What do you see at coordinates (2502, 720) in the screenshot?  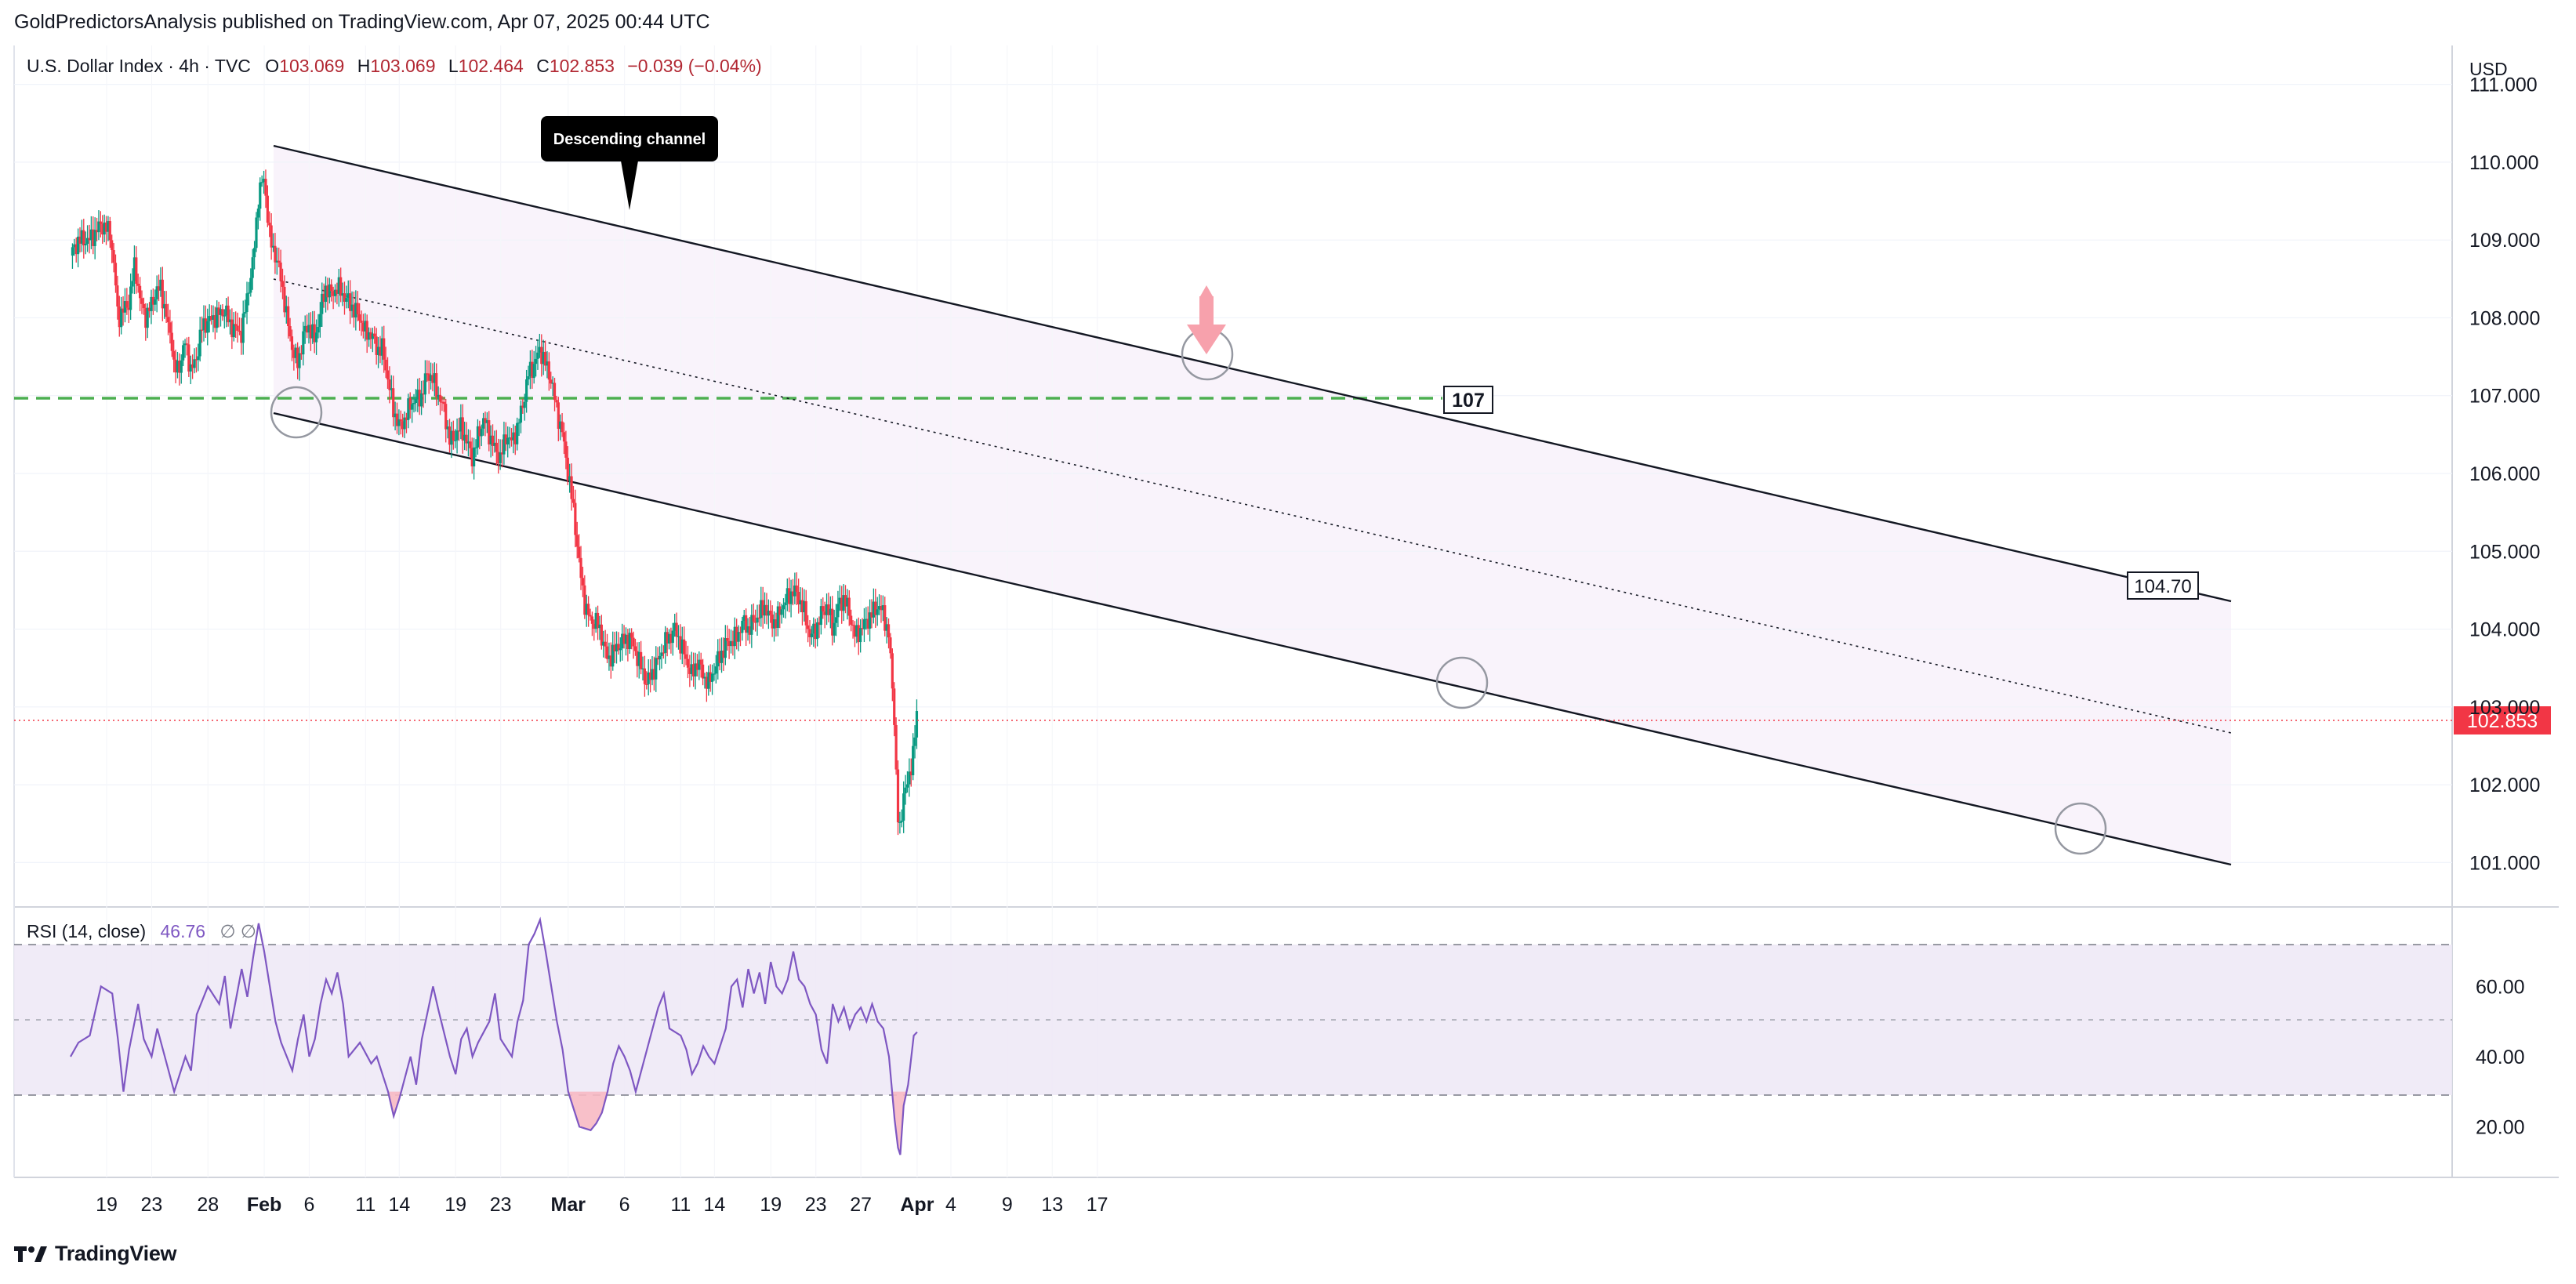 I see `last-price-tag: 102.853` at bounding box center [2502, 720].